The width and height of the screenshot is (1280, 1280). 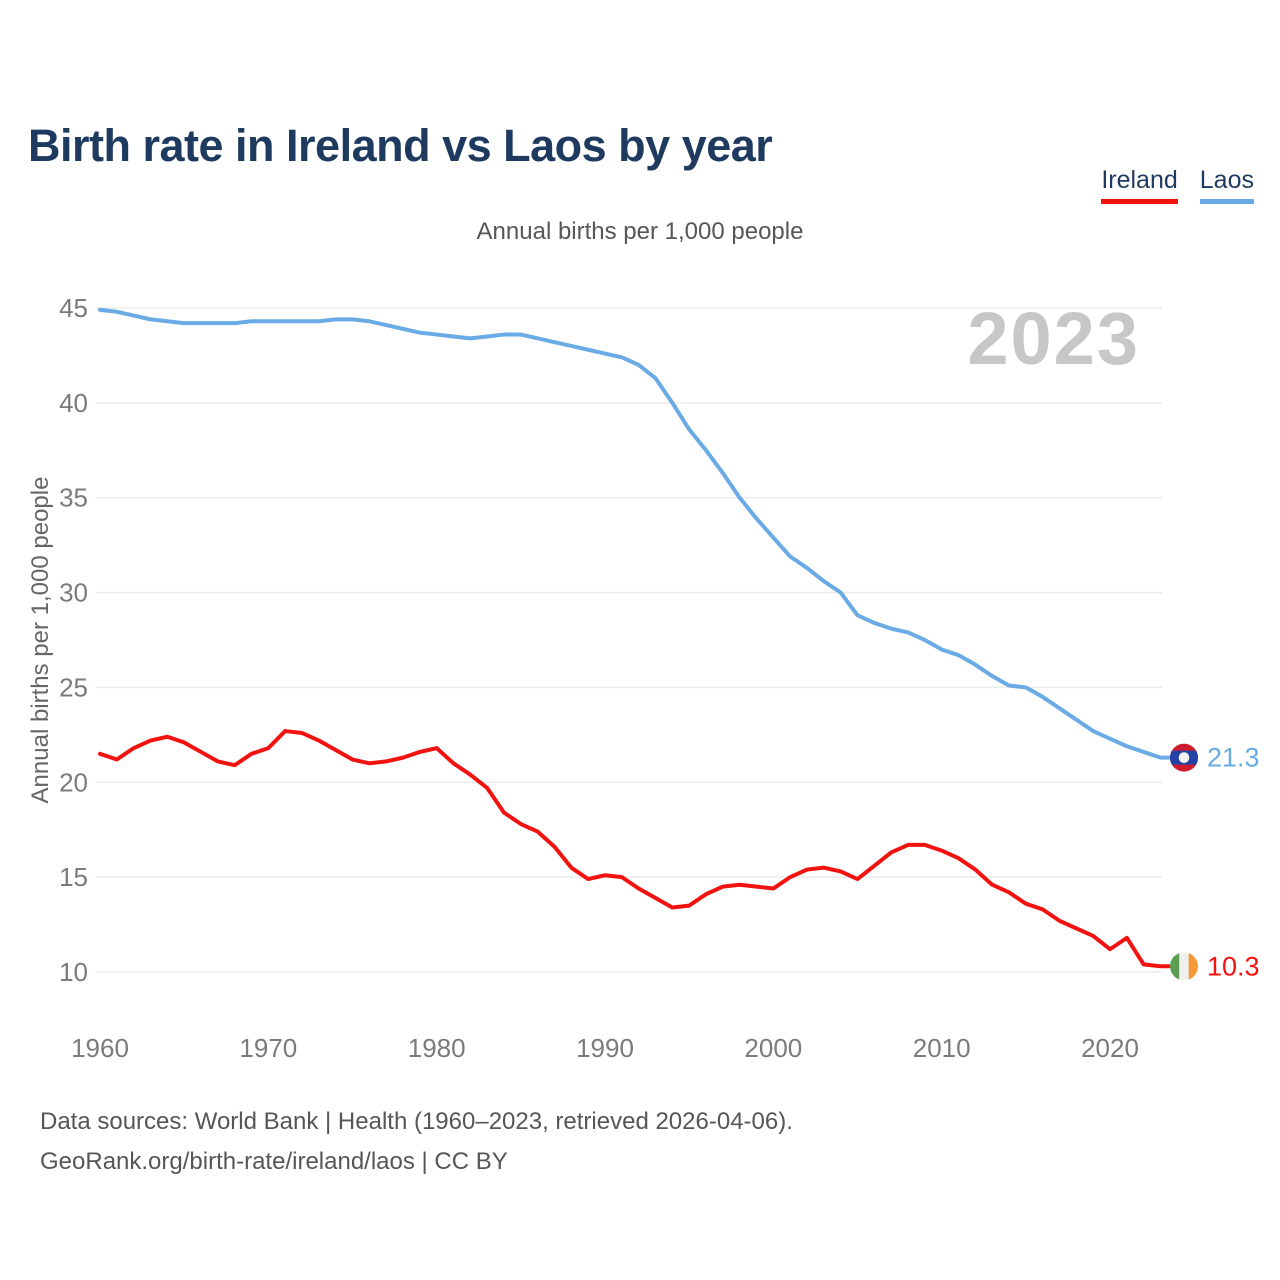 What do you see at coordinates (73, 782) in the screenshot?
I see `y-tick-20: 20` at bounding box center [73, 782].